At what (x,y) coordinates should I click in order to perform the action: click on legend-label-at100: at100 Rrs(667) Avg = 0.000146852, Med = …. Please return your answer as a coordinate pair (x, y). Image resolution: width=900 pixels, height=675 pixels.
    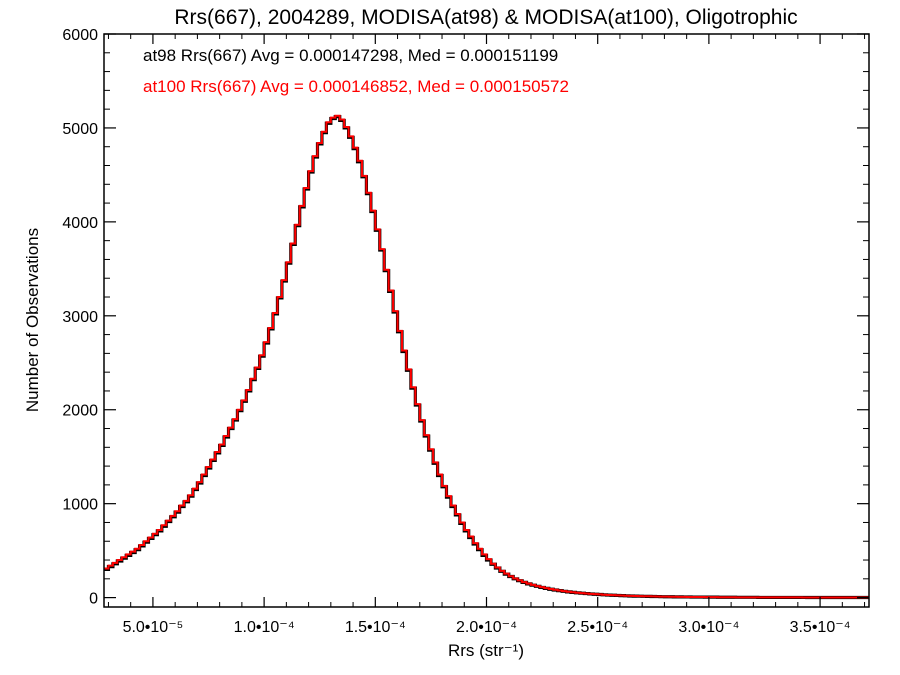
    Looking at the image, I should click on (356, 86).